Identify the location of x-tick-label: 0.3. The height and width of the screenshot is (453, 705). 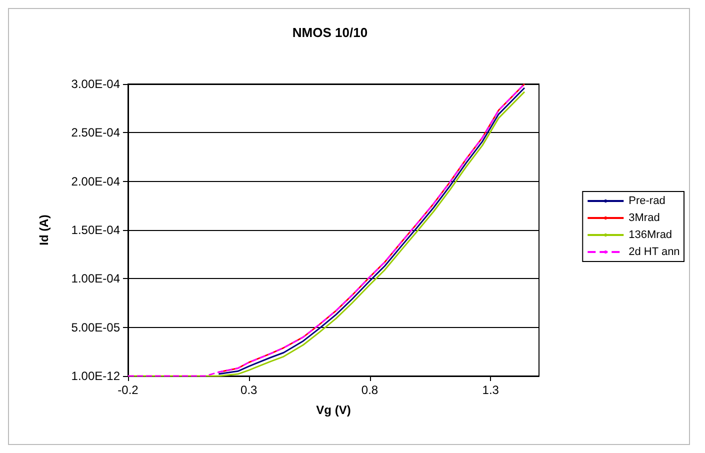
(249, 390).